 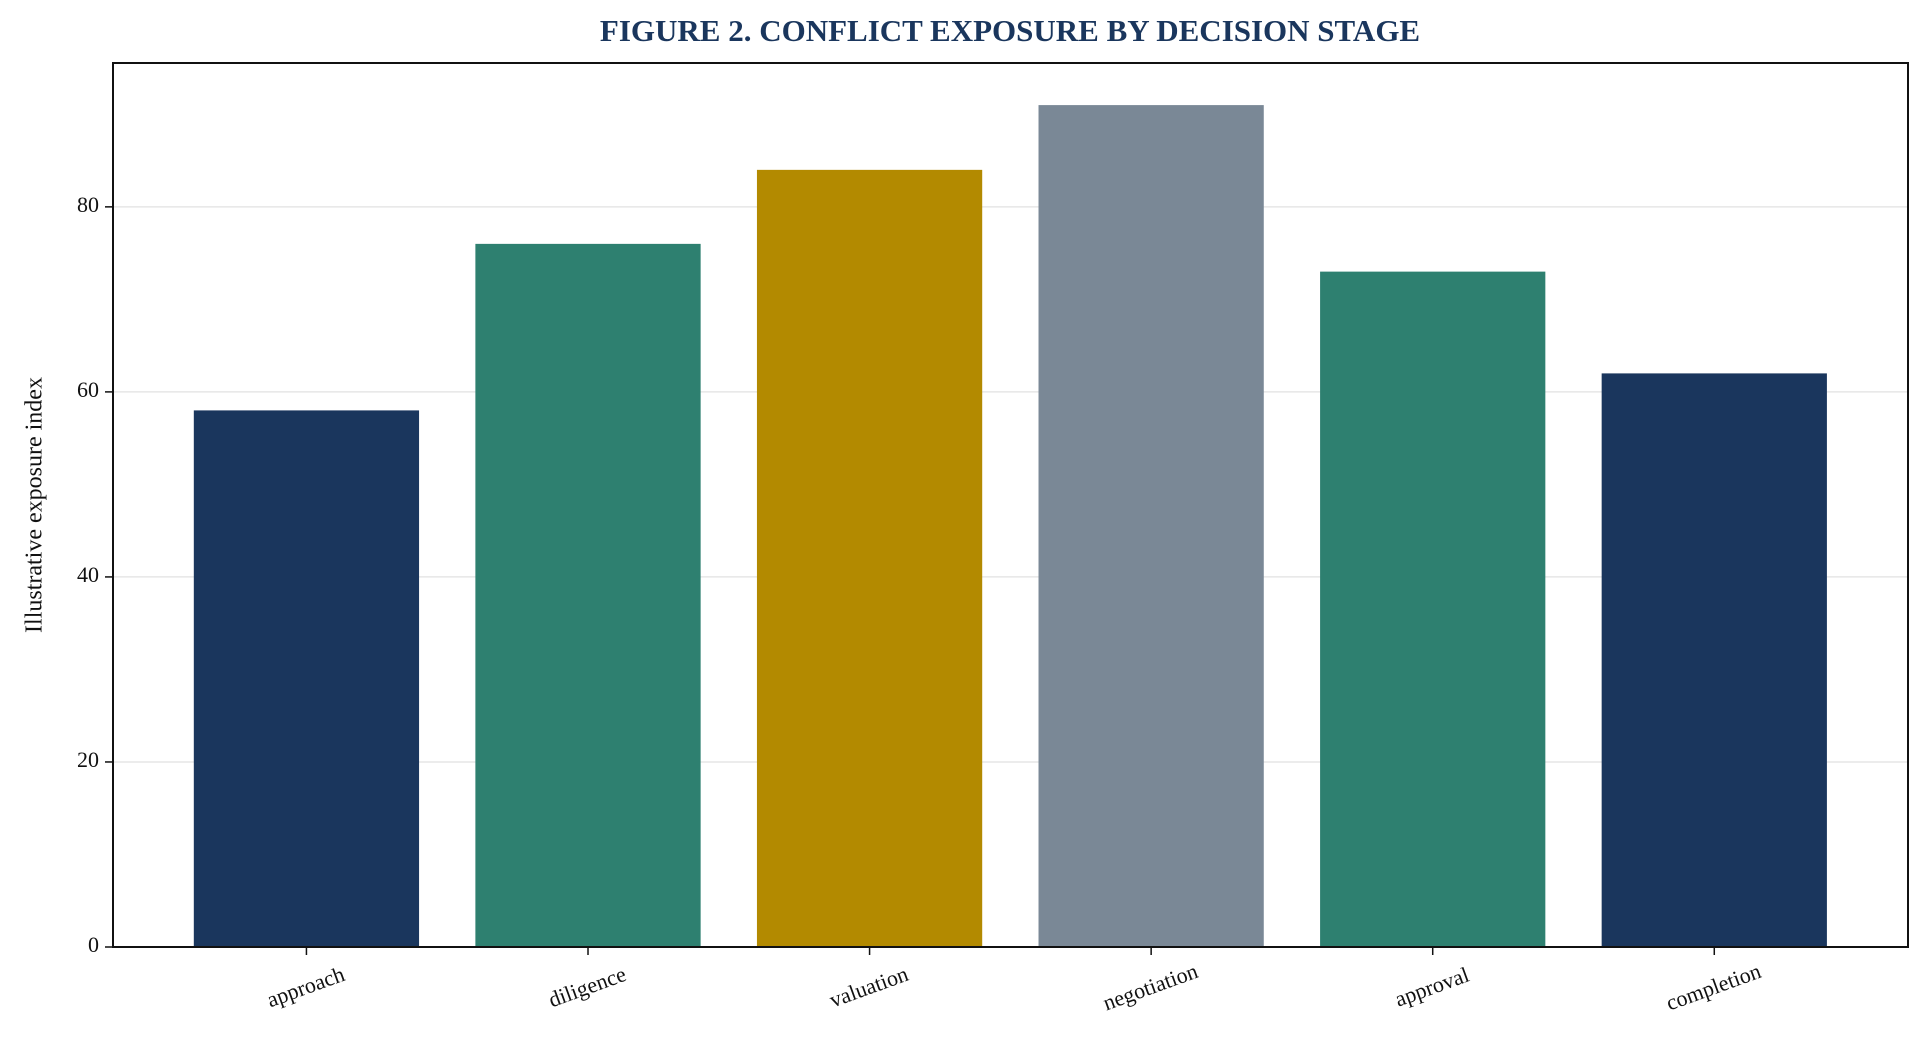 I want to click on x-tick-label: negotiation, so click(x=1151, y=986).